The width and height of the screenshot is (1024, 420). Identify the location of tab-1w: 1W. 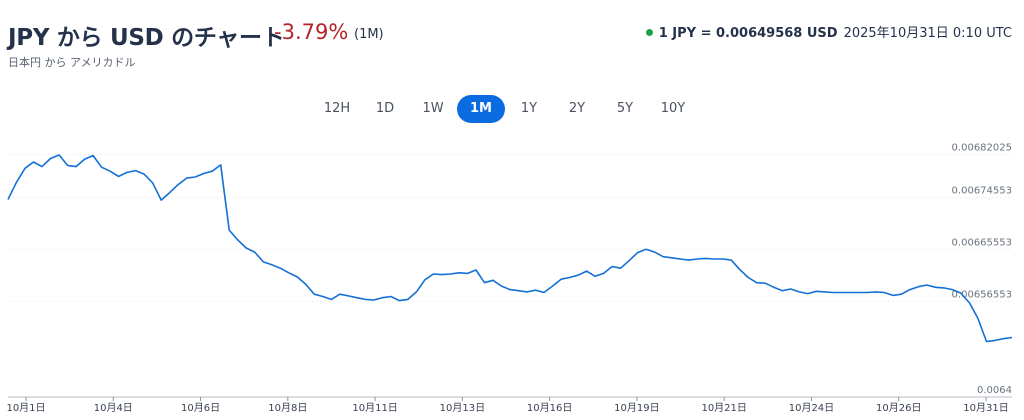
(433, 108).